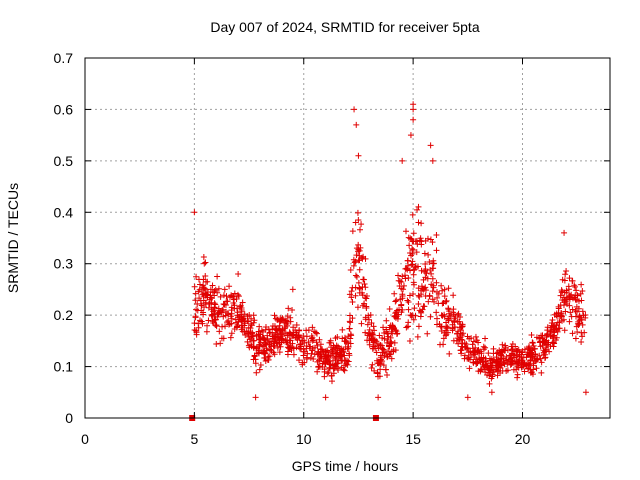  Describe the element at coordinates (194, 439) in the screenshot. I see `x-tick-label: 5` at that location.